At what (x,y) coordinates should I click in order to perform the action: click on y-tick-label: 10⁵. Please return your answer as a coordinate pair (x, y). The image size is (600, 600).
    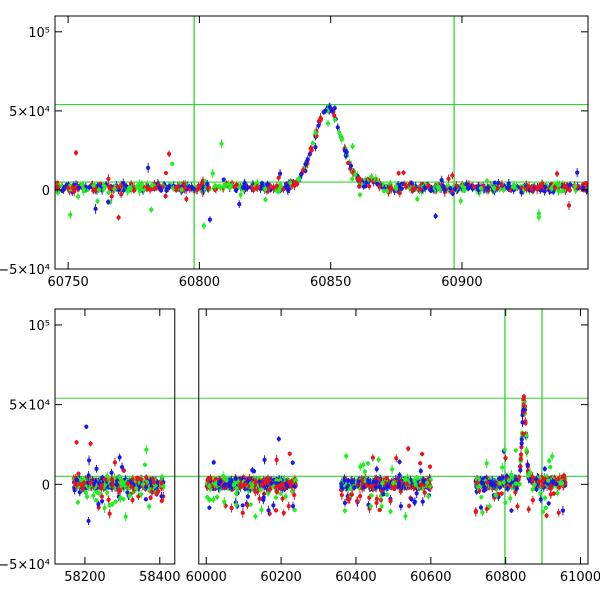
    Looking at the image, I should click on (39, 33).